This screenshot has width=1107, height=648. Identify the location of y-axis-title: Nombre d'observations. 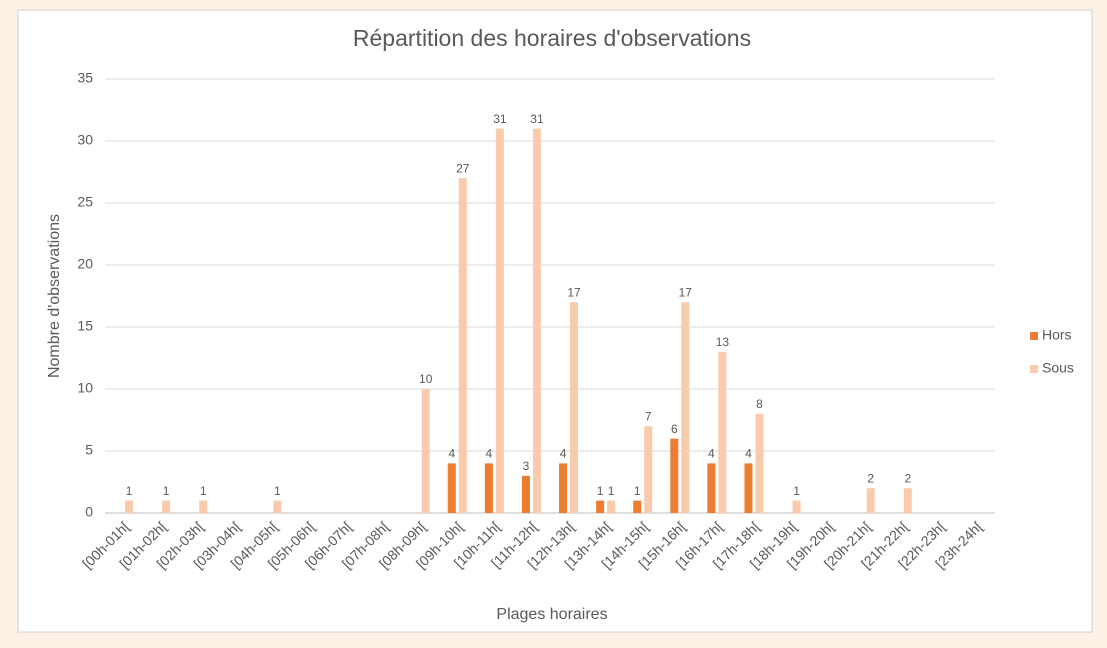
(54, 296).